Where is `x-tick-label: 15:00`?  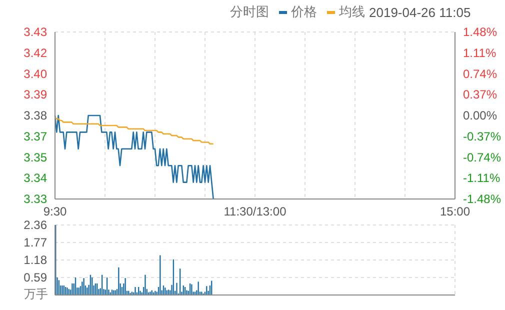
x-tick-label: 15:00 is located at coordinates (455, 211).